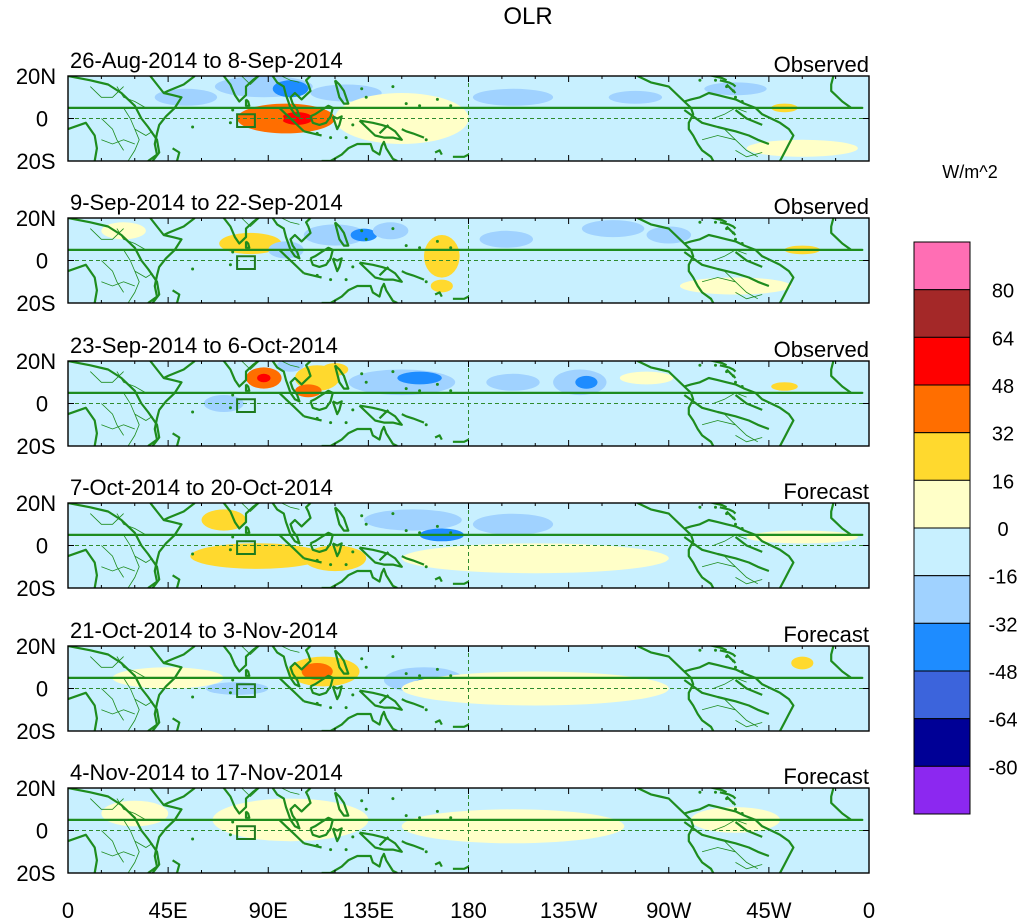 The height and width of the screenshot is (922, 1021). What do you see at coordinates (206, 60) in the screenshot?
I see `panel-period-label: 26-Aug-2014 to 8-Sep-2014` at bounding box center [206, 60].